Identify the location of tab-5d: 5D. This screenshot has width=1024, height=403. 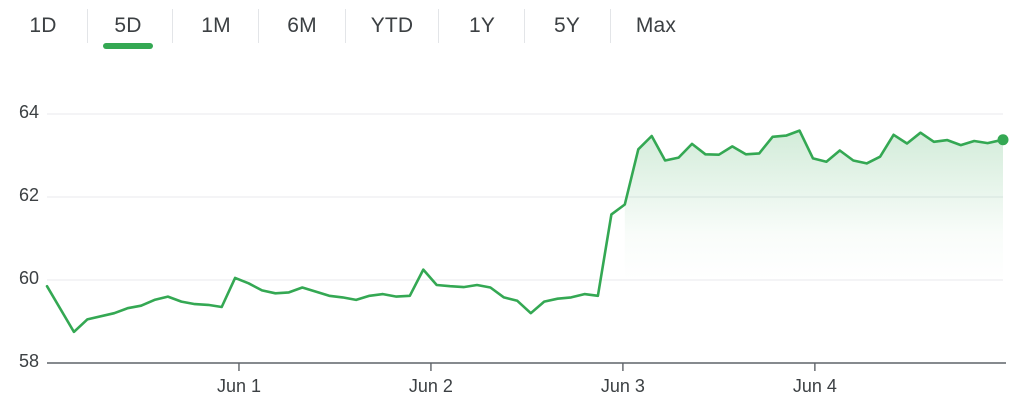
(128, 26).